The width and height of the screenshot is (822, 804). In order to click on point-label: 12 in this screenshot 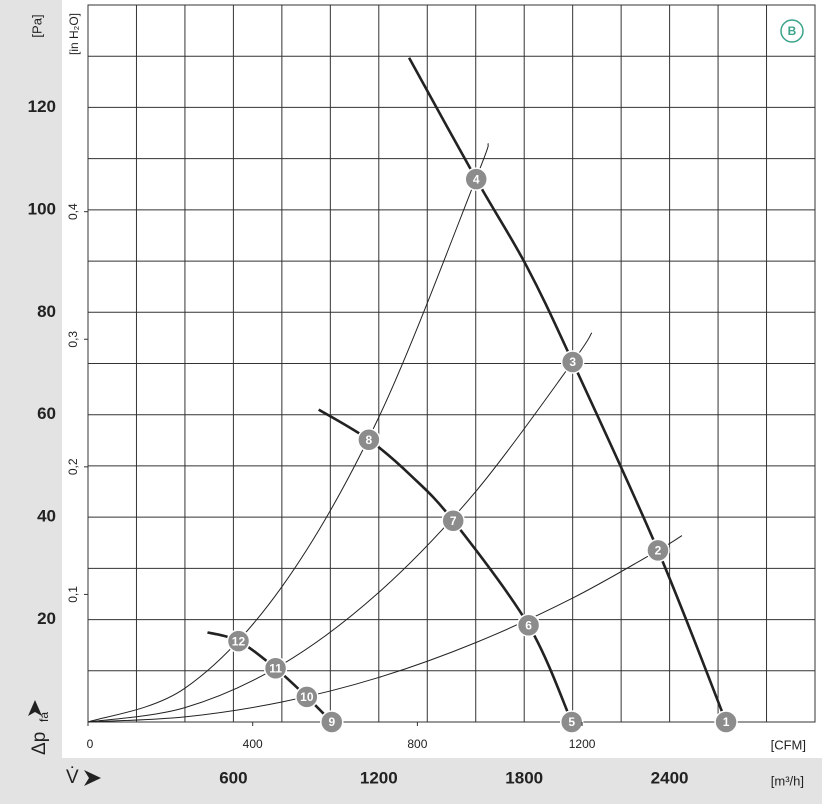, I will do `click(239, 641)`.